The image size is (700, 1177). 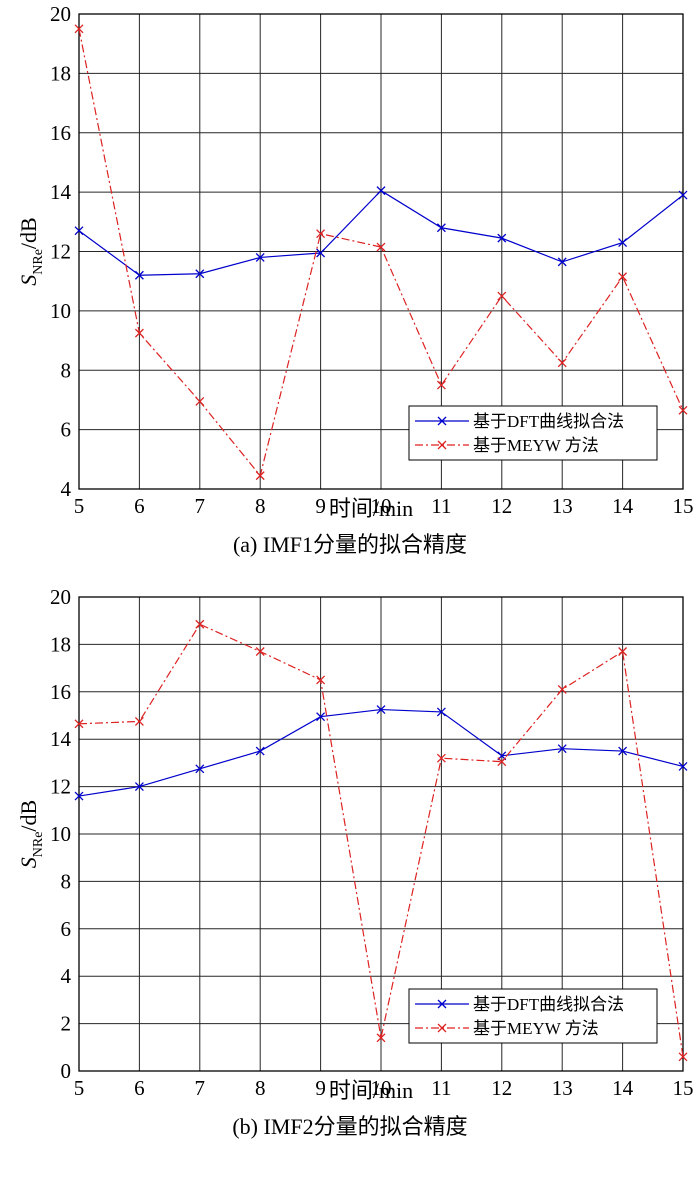 I want to click on y-tick-label: 16, so click(x=60, y=133).